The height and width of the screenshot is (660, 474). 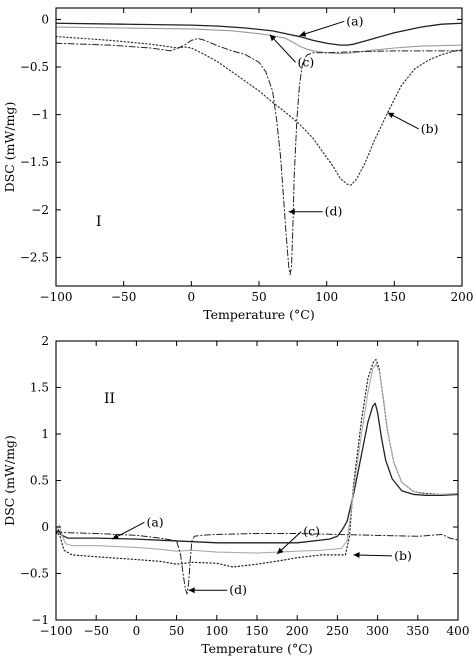 What do you see at coordinates (259, 34) in the screenshot?
I see `panel-1-series-a-line` at bounding box center [259, 34].